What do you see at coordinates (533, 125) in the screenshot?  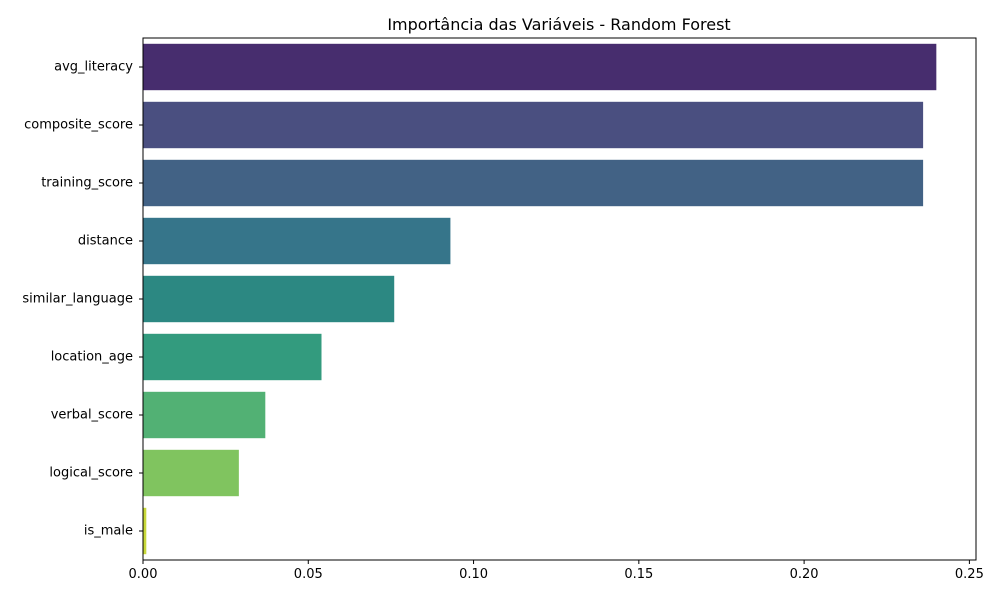 I see `bar-composite-score` at bounding box center [533, 125].